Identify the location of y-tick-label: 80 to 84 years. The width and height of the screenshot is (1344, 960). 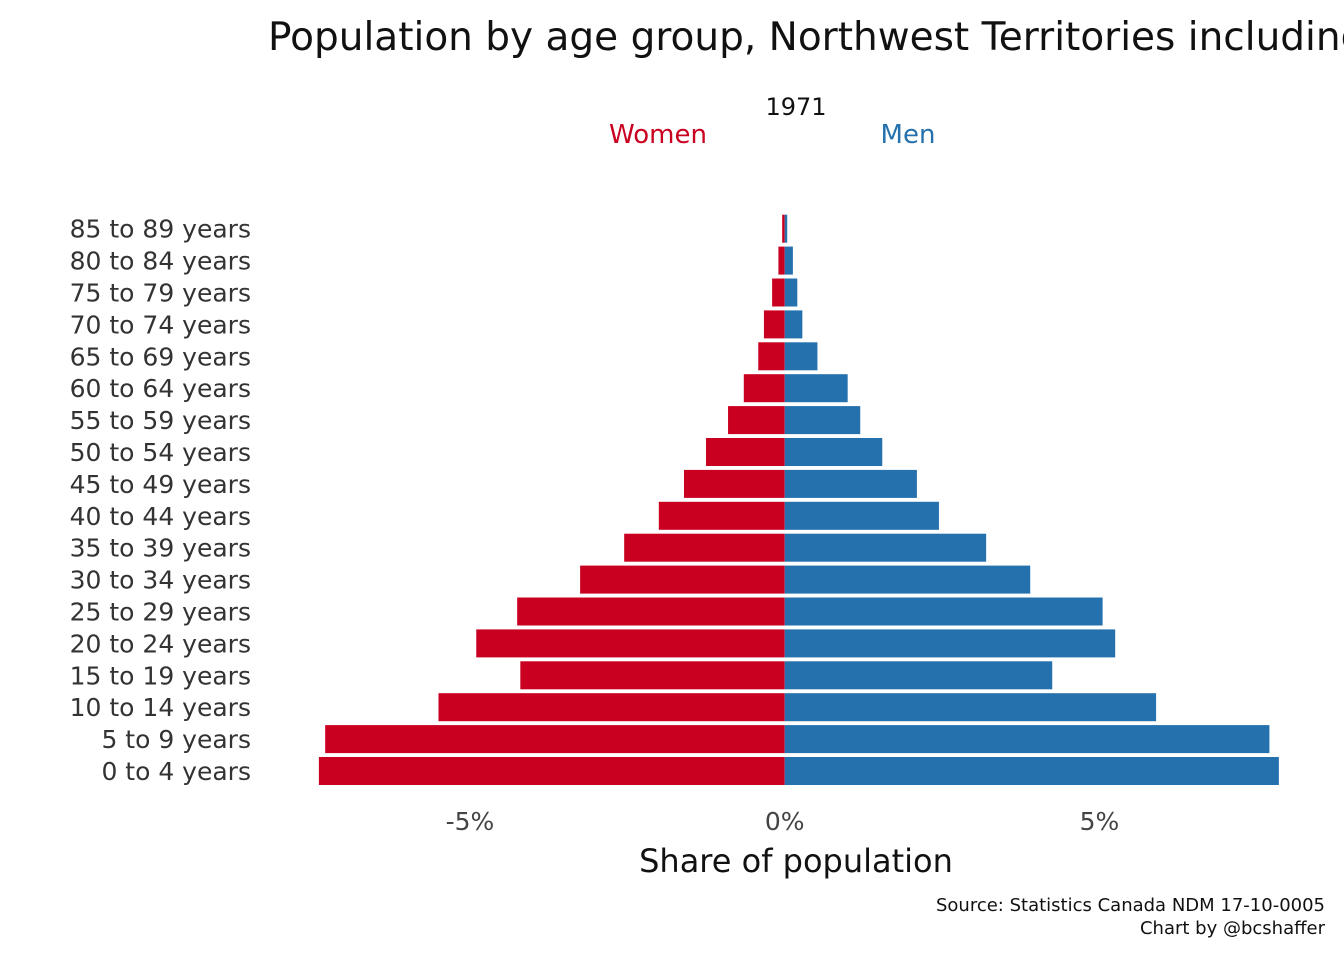
(160, 261).